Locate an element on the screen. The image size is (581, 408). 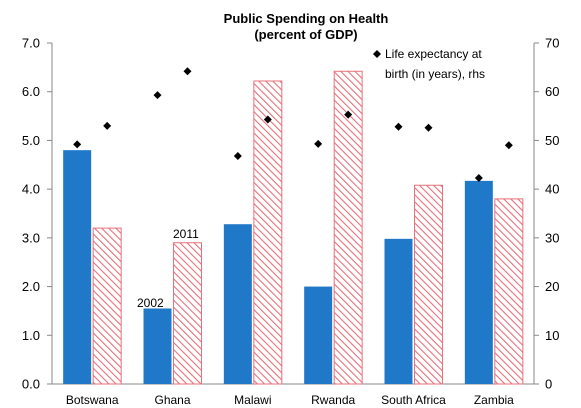
annotation-2011: 2011 is located at coordinates (186, 234).